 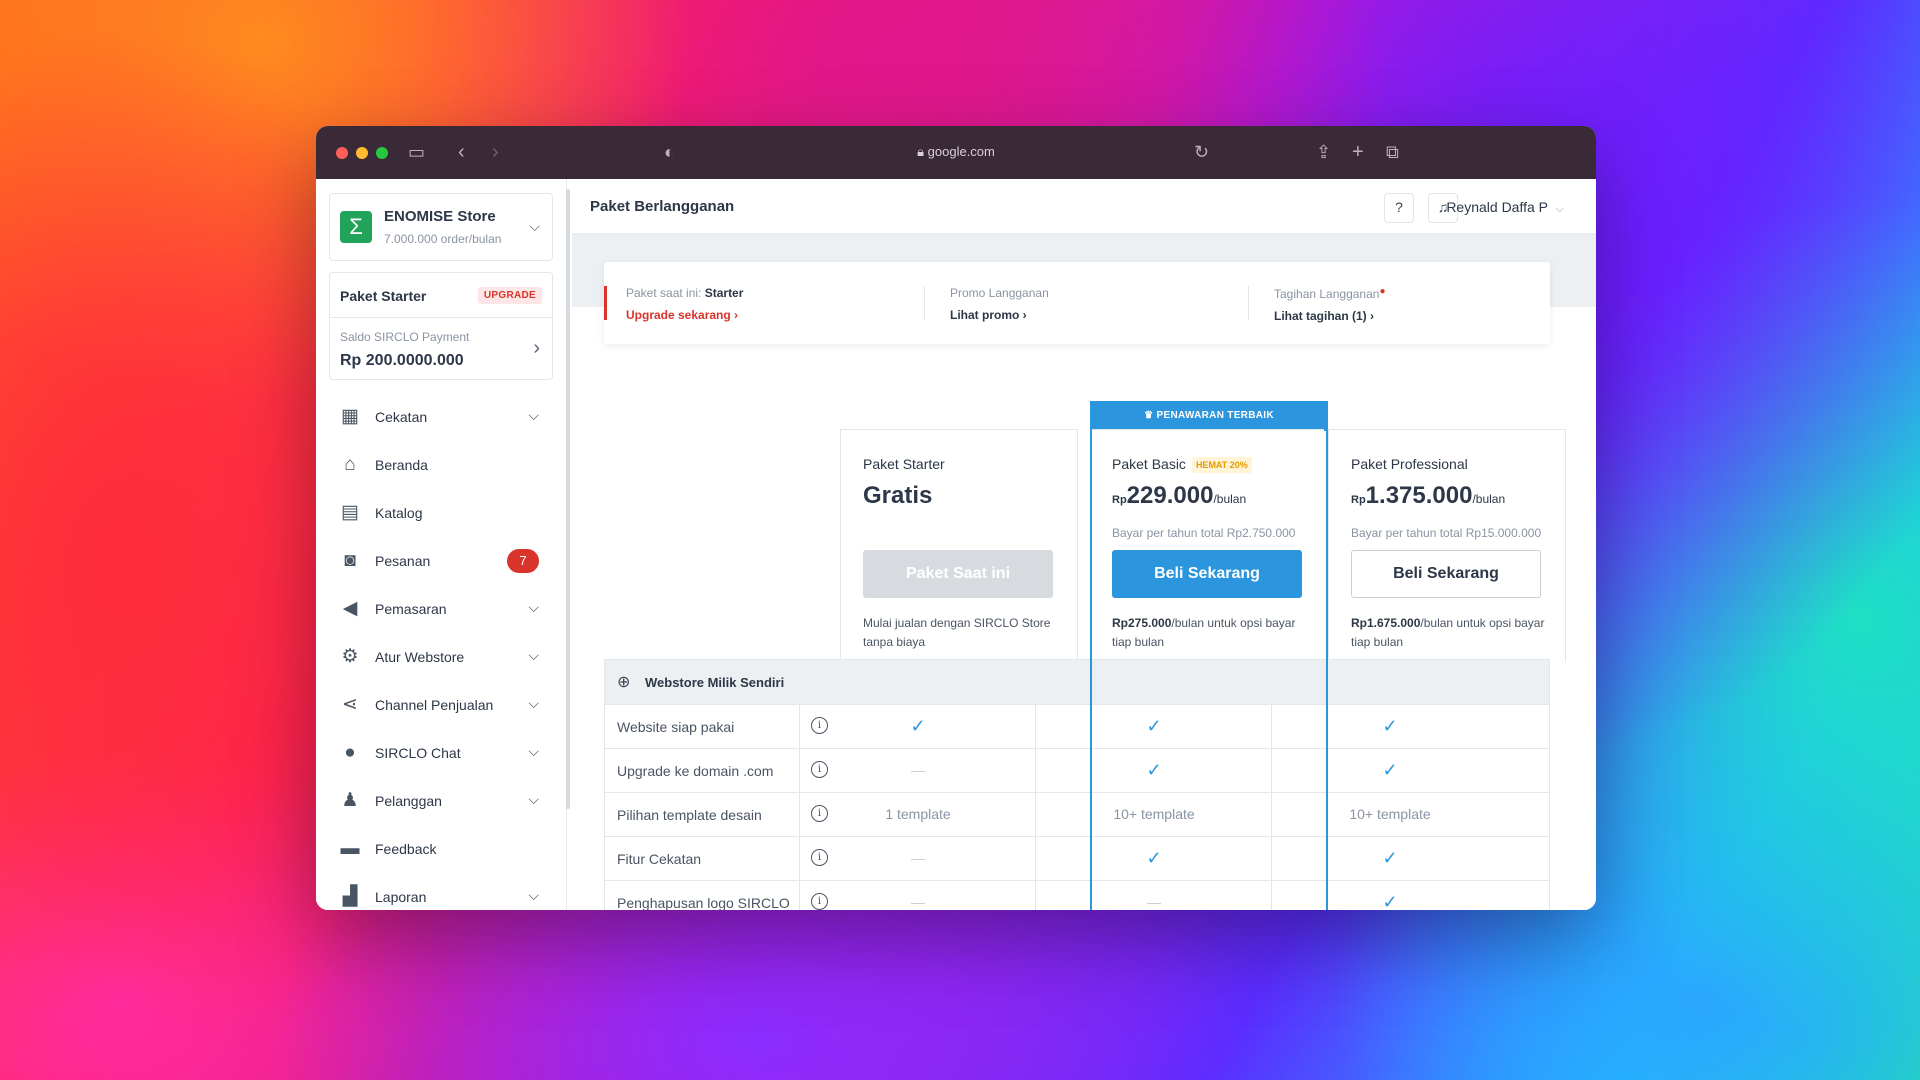 What do you see at coordinates (440, 609) in the screenshot?
I see `sidebar-item-pemasaran: ◀ Pemasaran ⌵` at bounding box center [440, 609].